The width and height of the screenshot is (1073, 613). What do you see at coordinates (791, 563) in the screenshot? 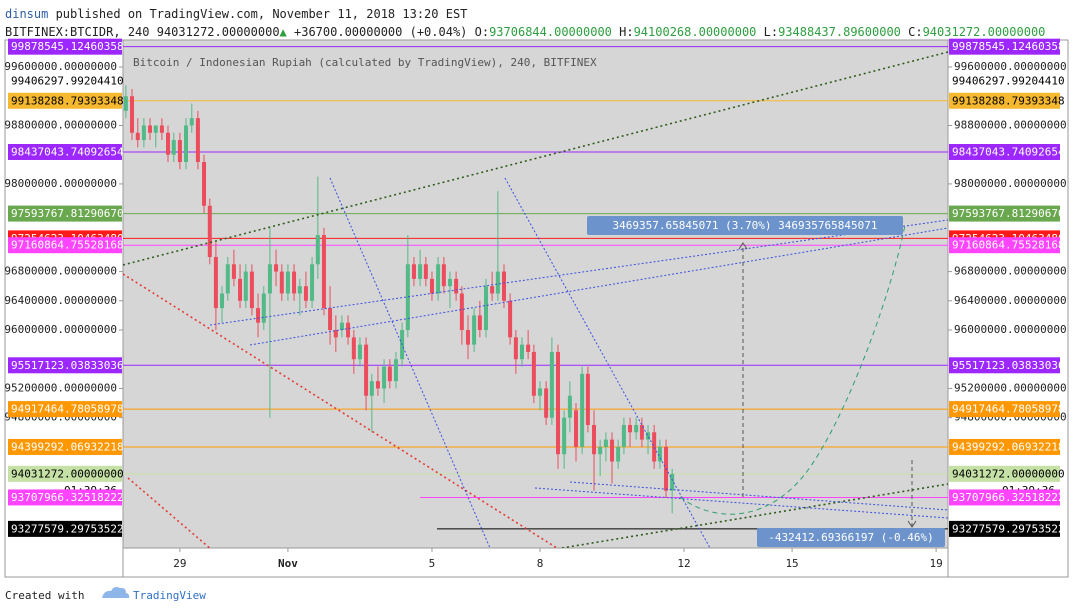
I see `x-tick-label: 15` at bounding box center [791, 563].